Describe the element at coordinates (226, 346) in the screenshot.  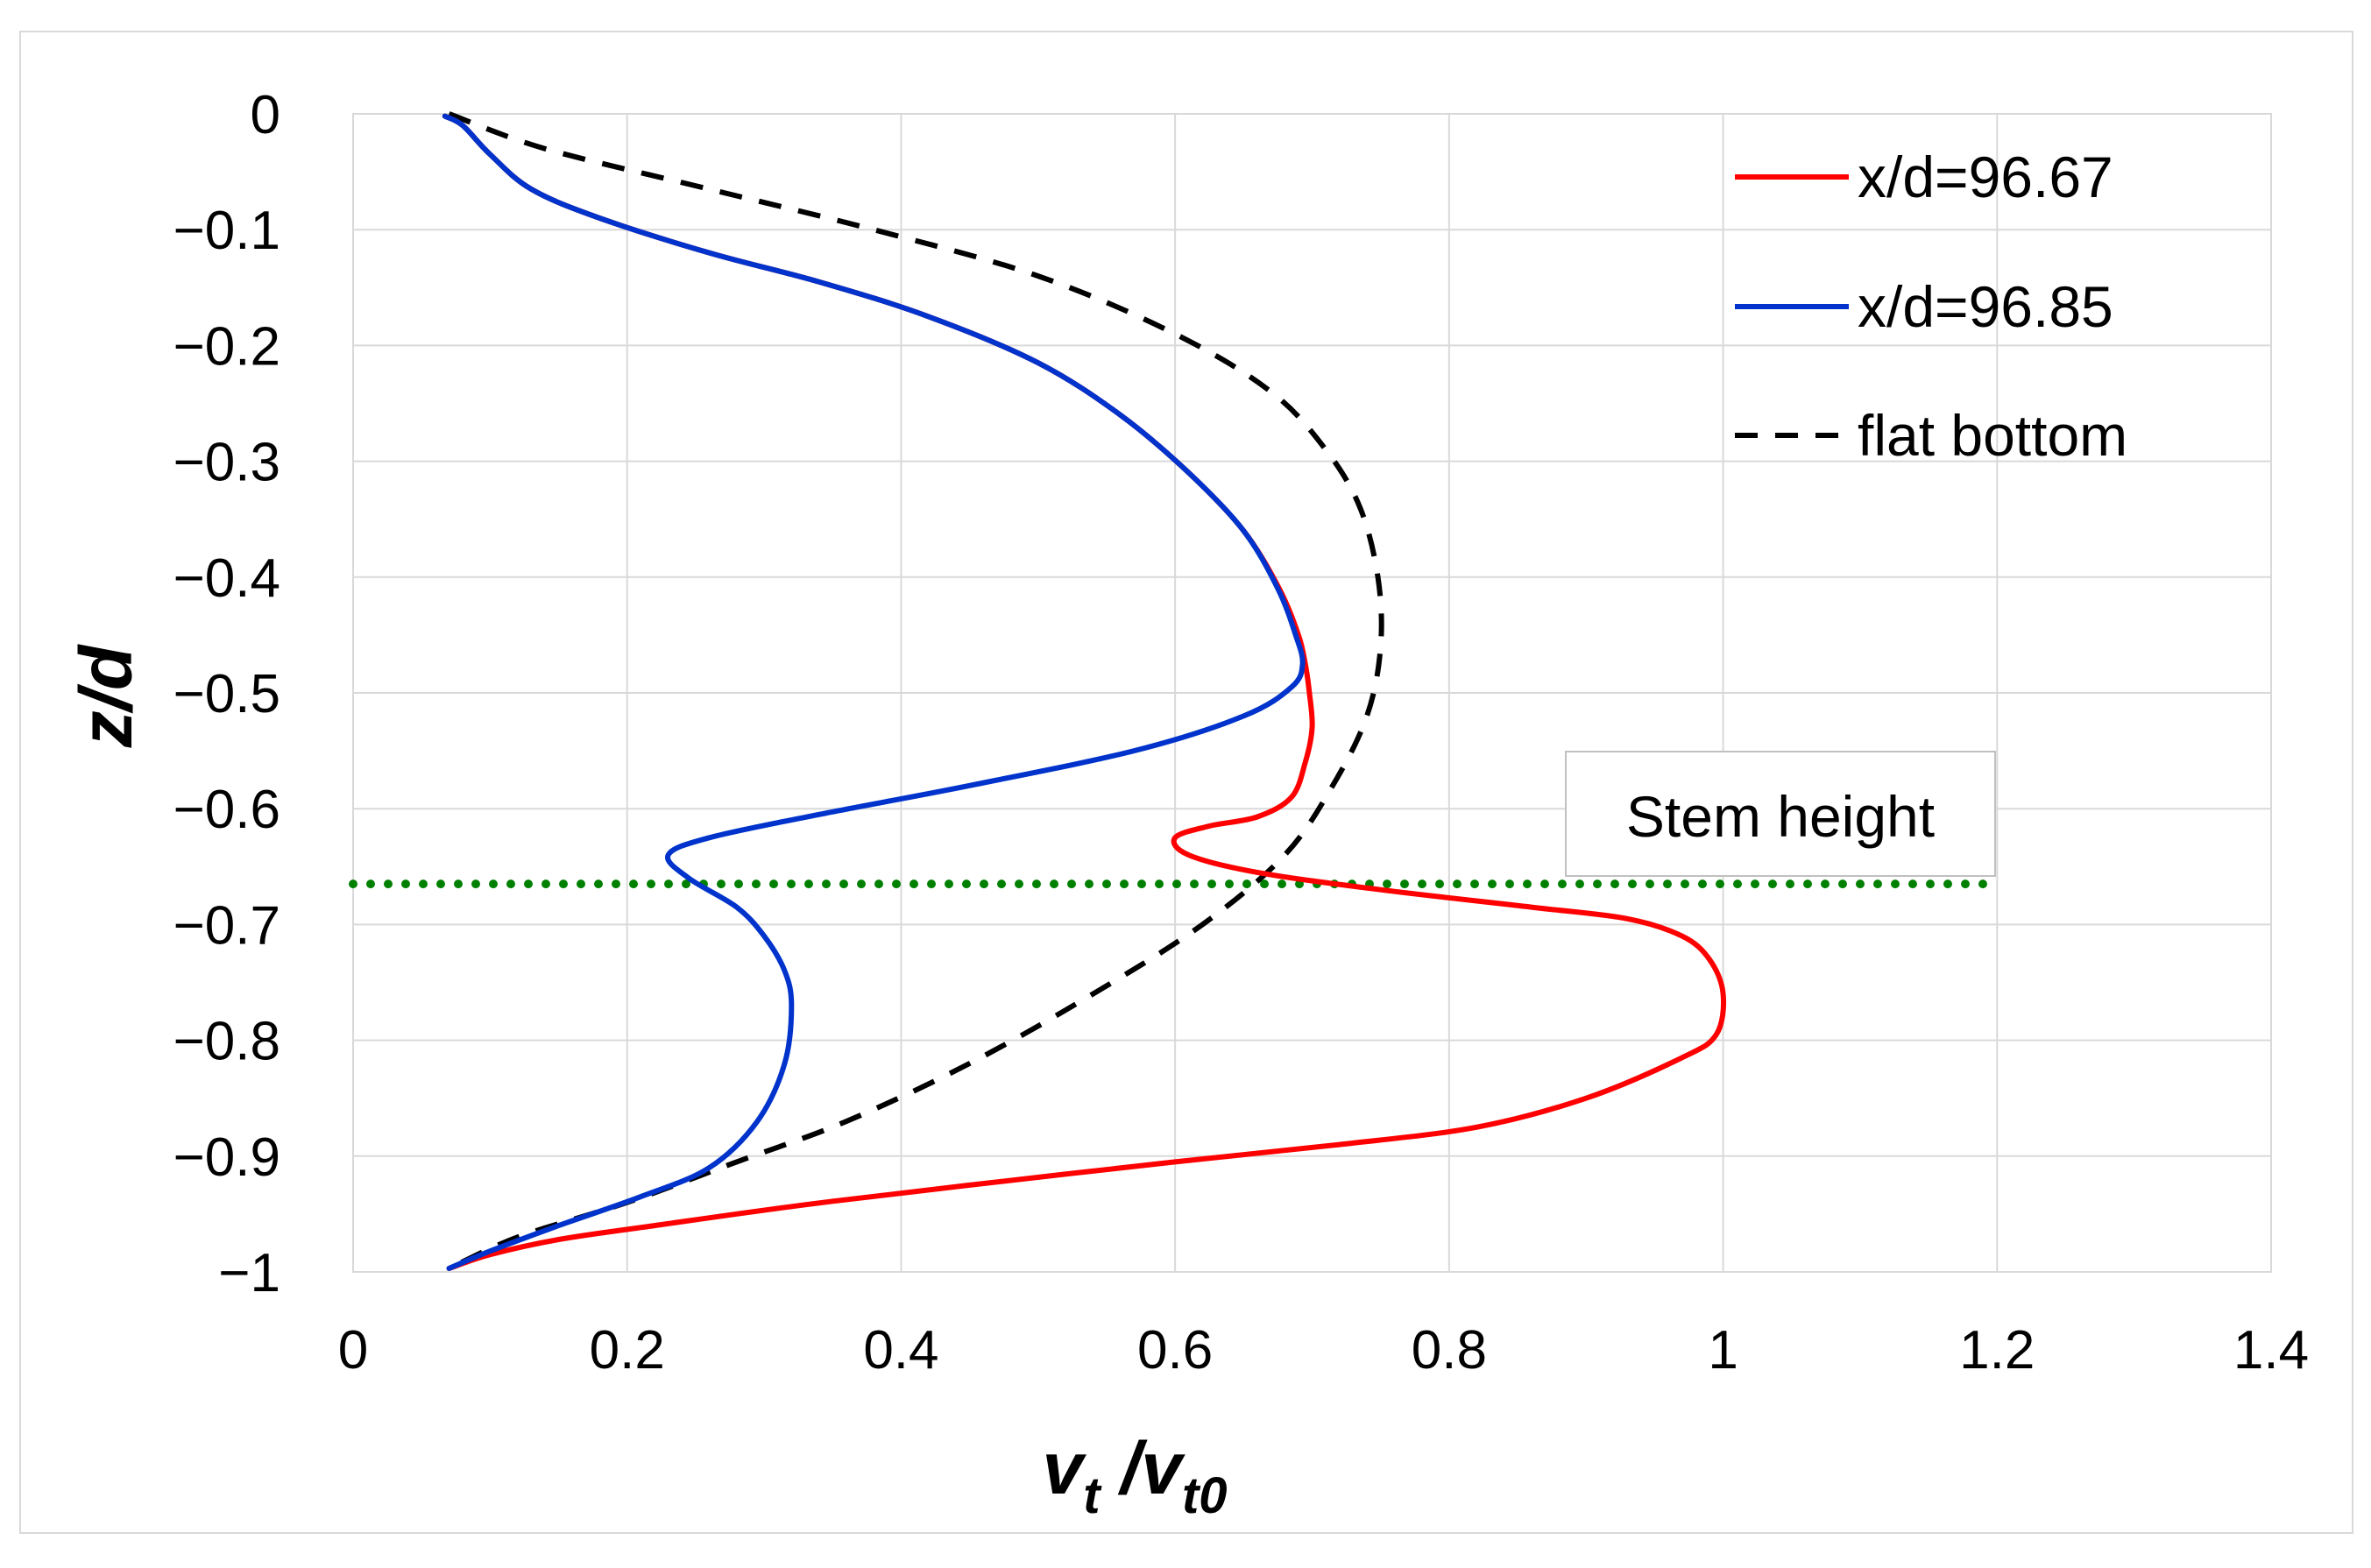
I see `y-tick-label: −0.2` at that location.